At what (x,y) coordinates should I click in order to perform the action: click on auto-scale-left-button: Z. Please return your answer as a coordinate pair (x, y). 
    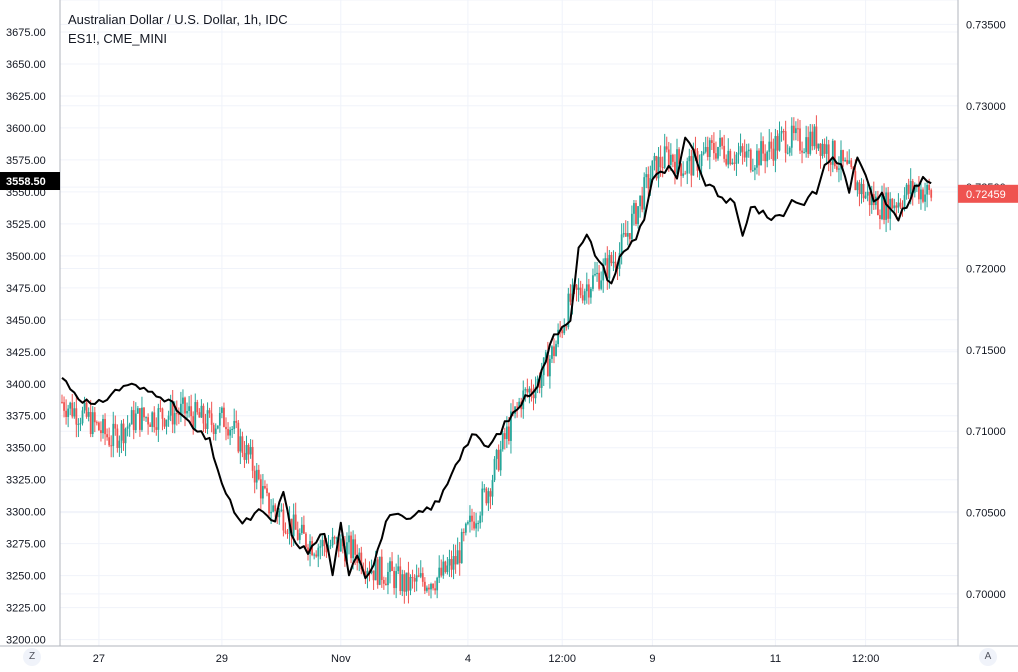
    Looking at the image, I should click on (32, 657).